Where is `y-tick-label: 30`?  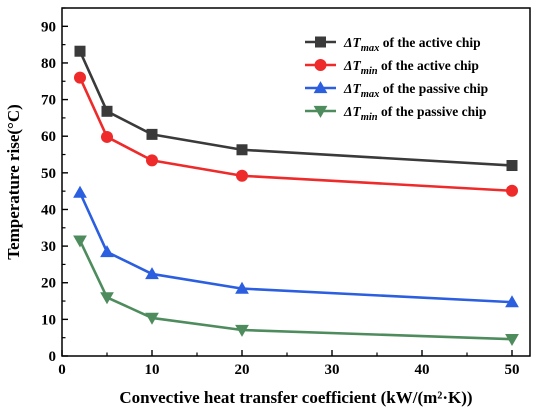 y-tick-label: 30 is located at coordinates (48, 247).